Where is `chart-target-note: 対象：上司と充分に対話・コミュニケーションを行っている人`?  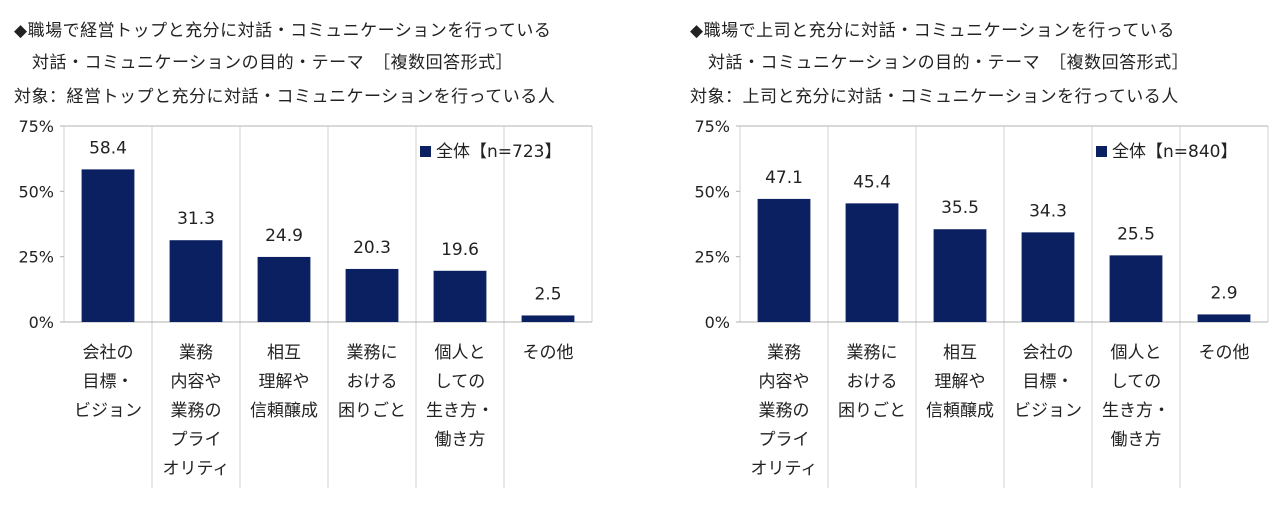
chart-target-note: 対象：上司と充分に対話・コミュニケーションを行っている人 is located at coordinates (934, 97).